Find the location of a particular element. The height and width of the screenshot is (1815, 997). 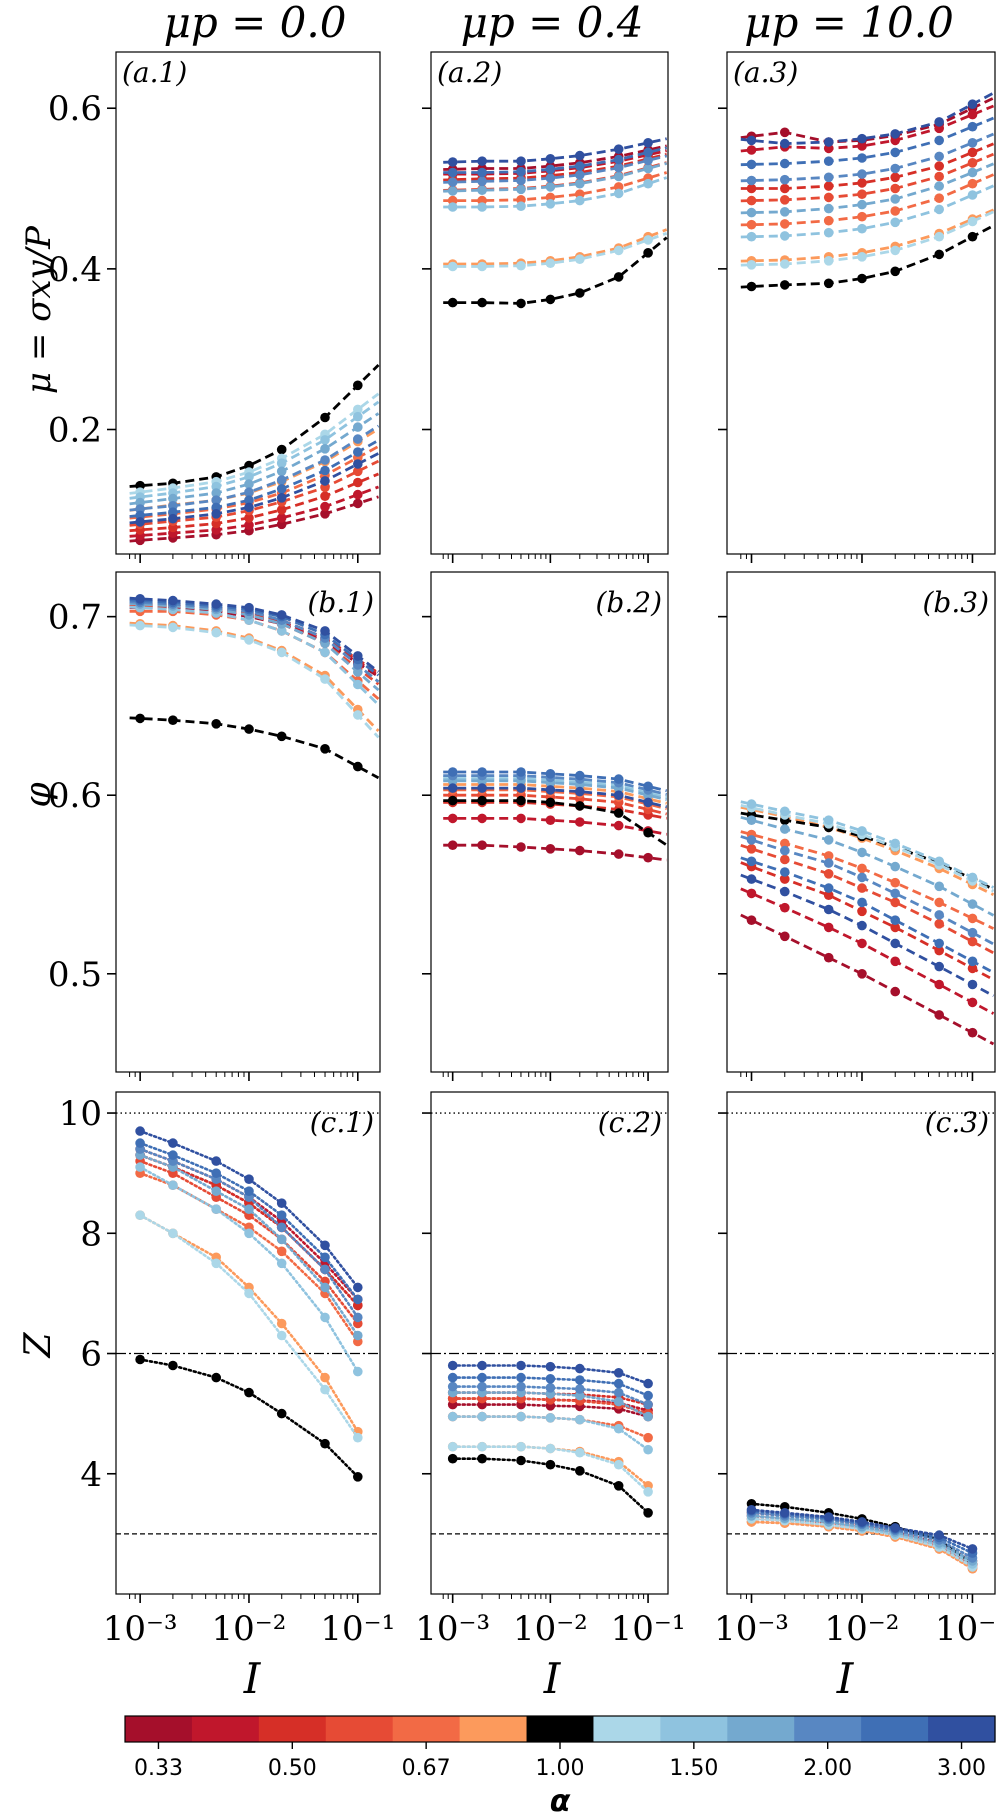

panel-b3: (b.3) is located at coordinates (857, 826).